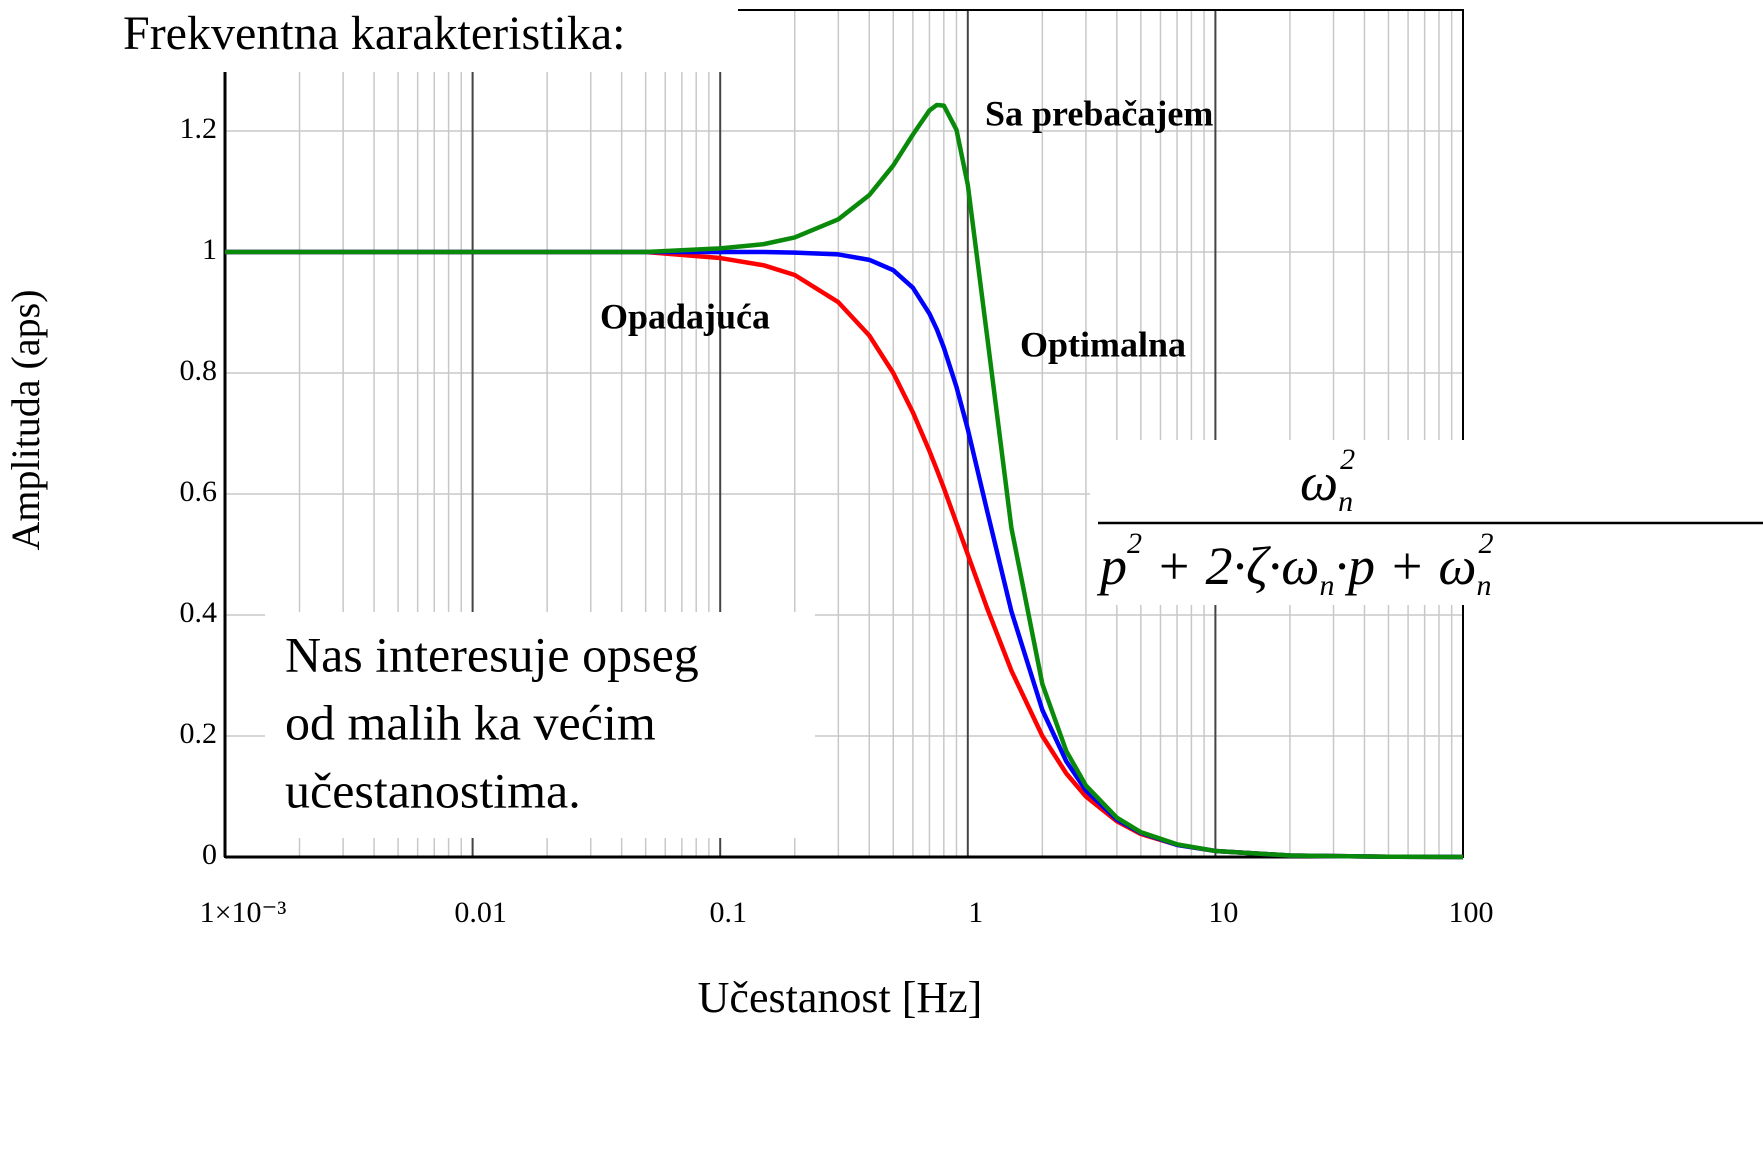  Describe the element at coordinates (728, 912) in the screenshot. I see `x-tick-label: 0.1` at that location.